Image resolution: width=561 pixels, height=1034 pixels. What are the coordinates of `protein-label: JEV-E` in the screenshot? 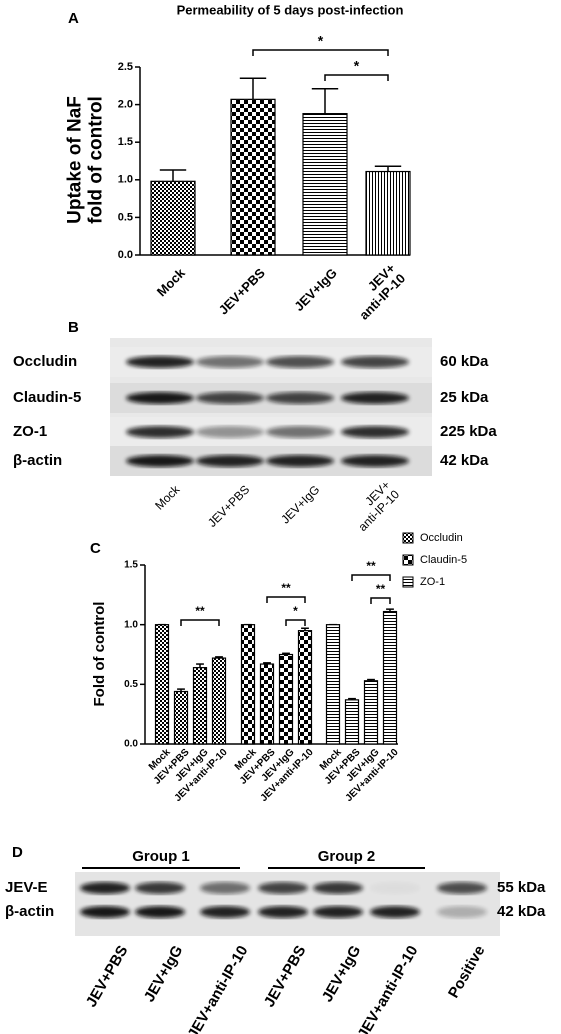 It's located at (26, 887).